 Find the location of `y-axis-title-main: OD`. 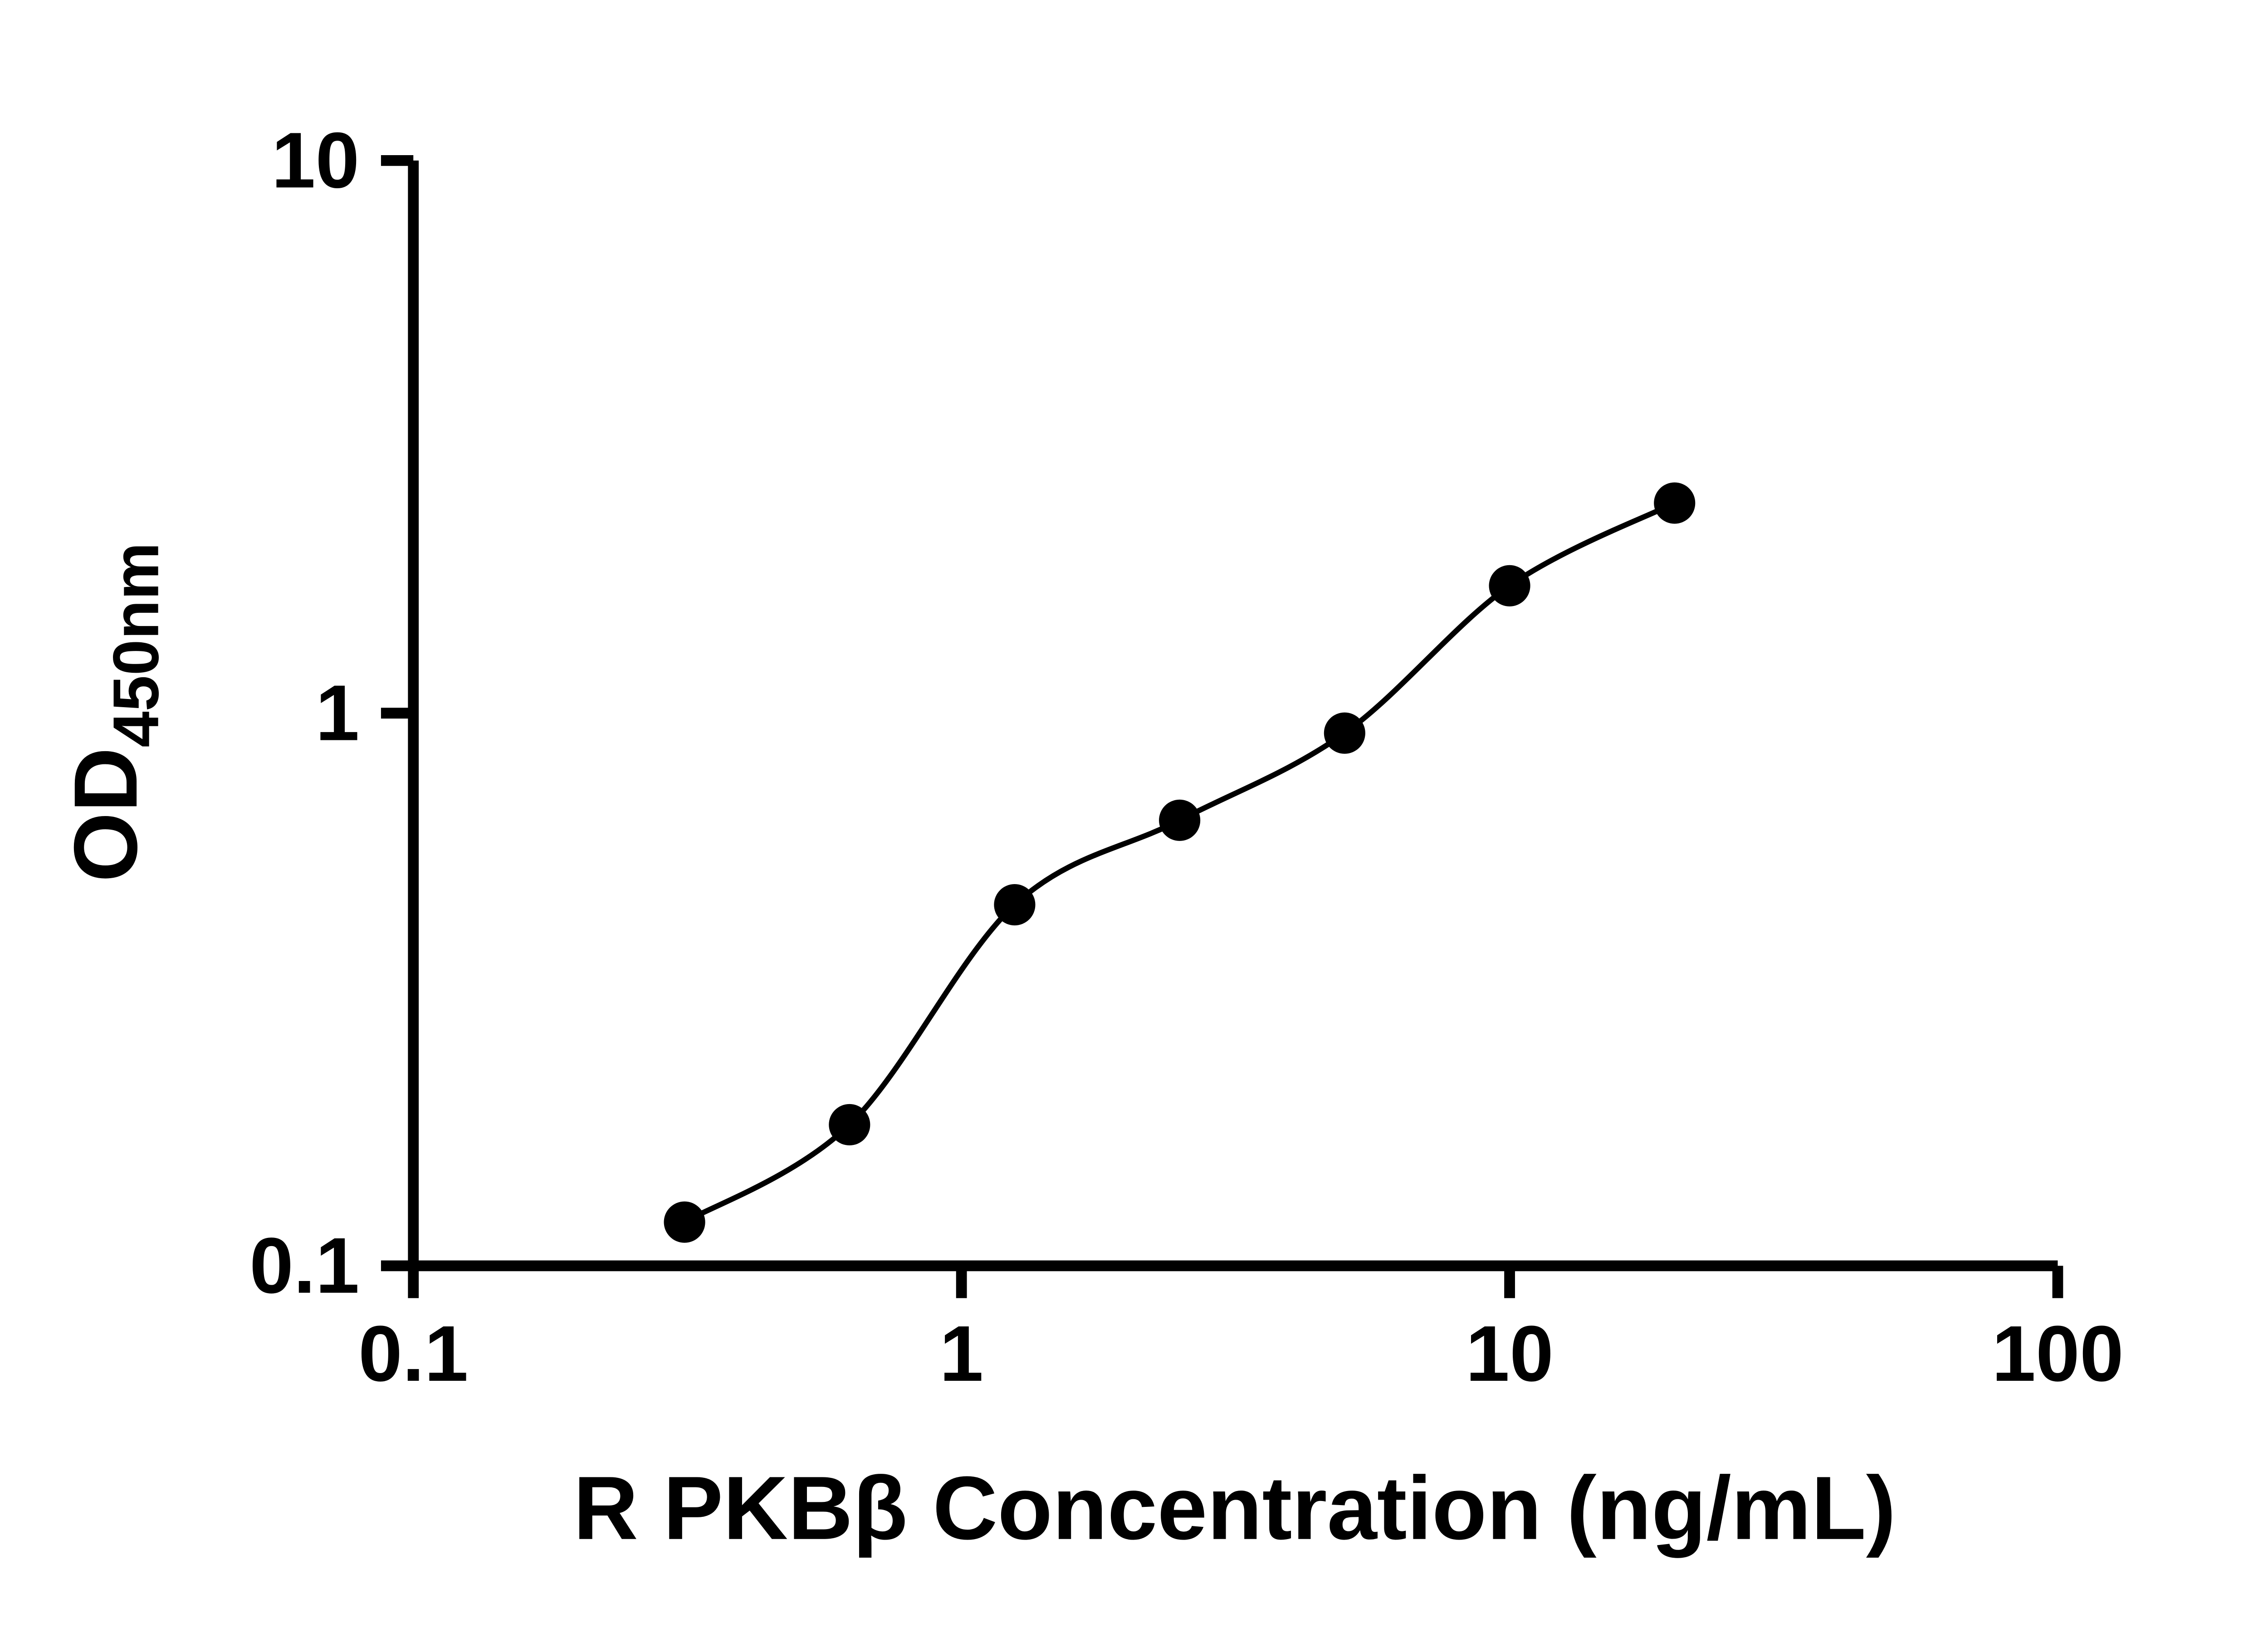

y-axis-title-main: OD is located at coordinates (106, 815).